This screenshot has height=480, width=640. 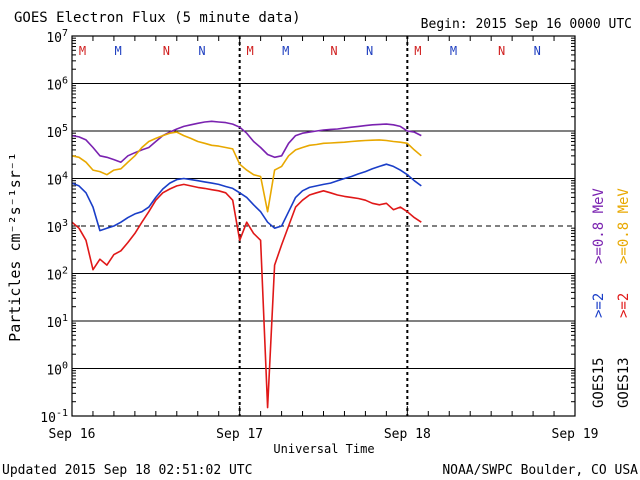 What do you see at coordinates (57, 132) in the screenshot?
I see `y-tick-label: 10⁵` at bounding box center [57, 132].